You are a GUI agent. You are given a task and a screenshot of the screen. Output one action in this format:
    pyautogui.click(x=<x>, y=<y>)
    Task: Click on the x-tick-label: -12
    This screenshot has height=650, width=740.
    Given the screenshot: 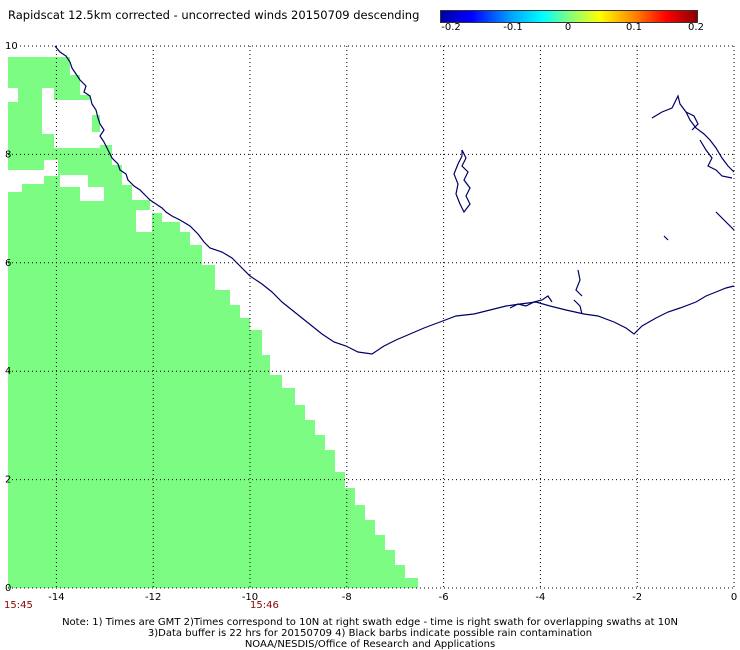 What is the action you would take?
    pyautogui.click(x=153, y=597)
    